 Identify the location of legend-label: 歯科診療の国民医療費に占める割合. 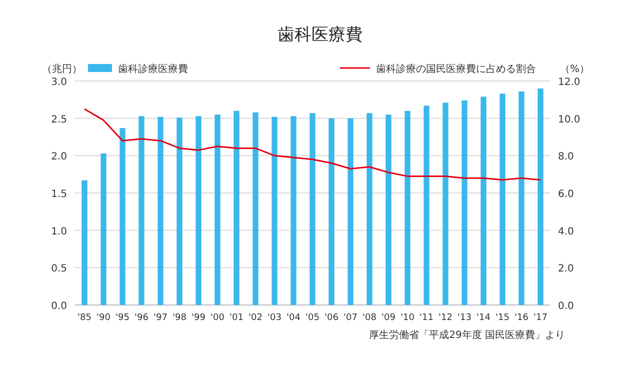
(456, 69).